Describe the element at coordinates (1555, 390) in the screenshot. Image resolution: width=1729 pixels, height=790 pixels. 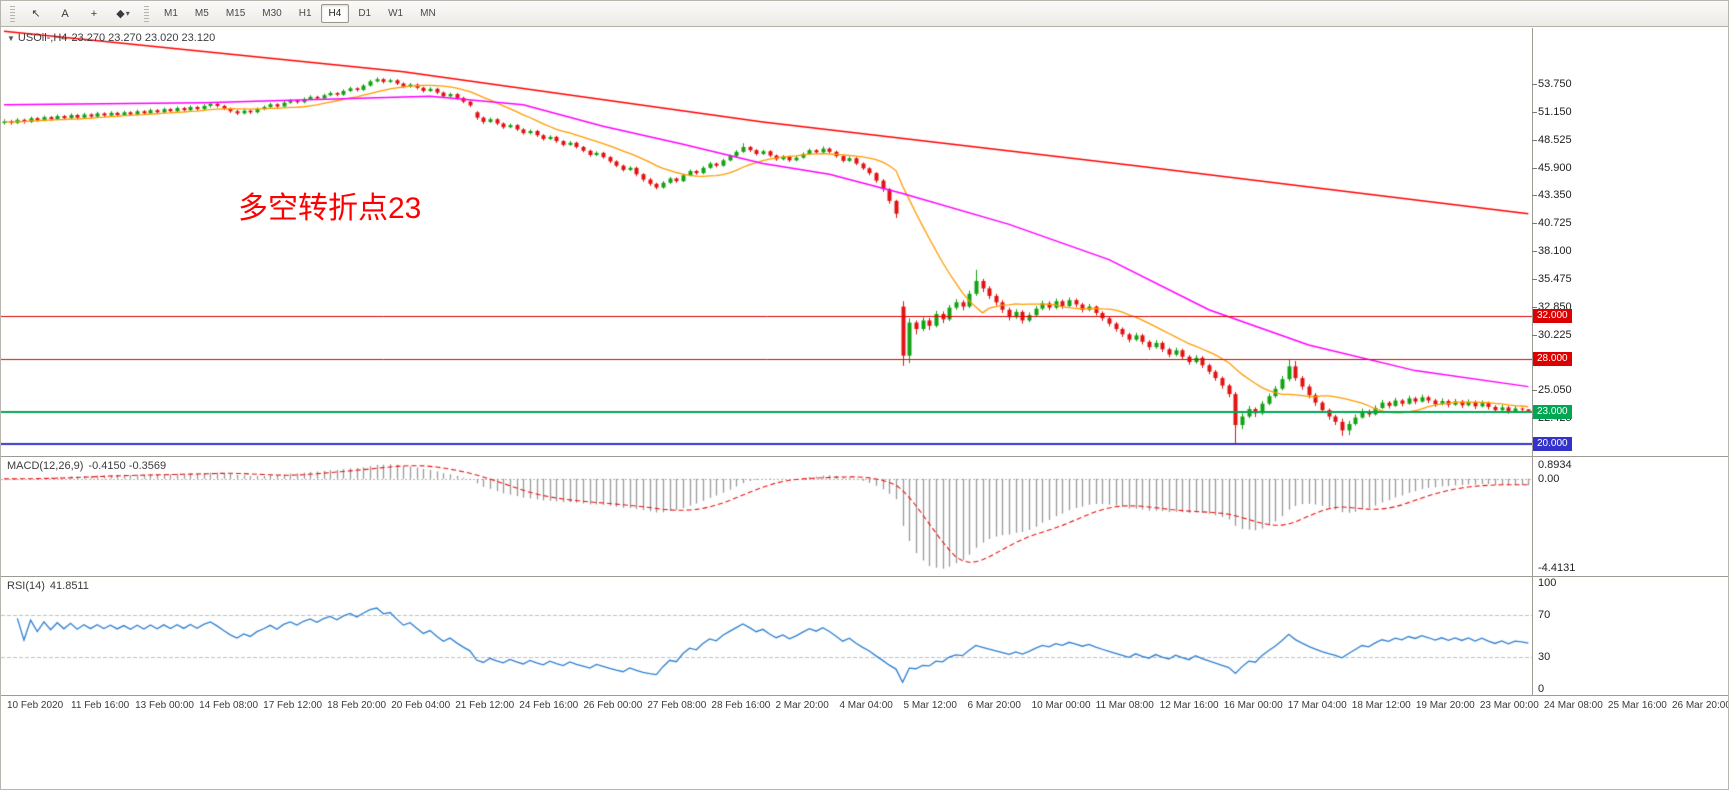
I see `price-axis-label: 25.050` at that location.